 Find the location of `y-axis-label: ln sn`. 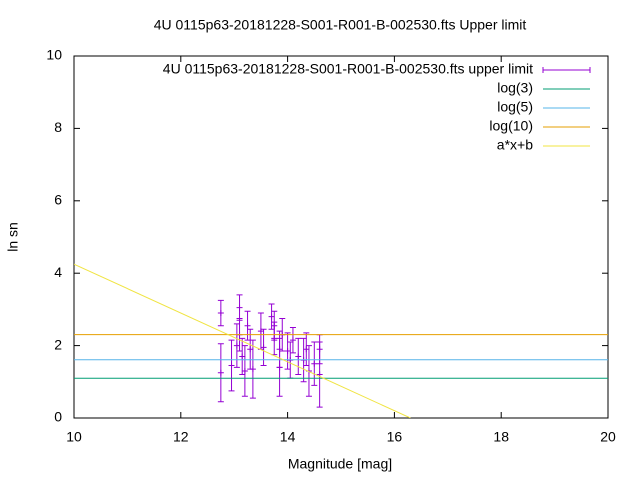

y-axis-label: ln sn is located at coordinates (13, 237).